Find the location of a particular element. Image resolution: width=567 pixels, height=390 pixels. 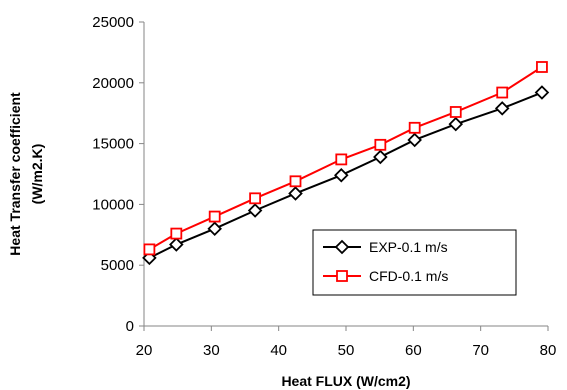

y-tick-label: 15000 is located at coordinates (113, 144).